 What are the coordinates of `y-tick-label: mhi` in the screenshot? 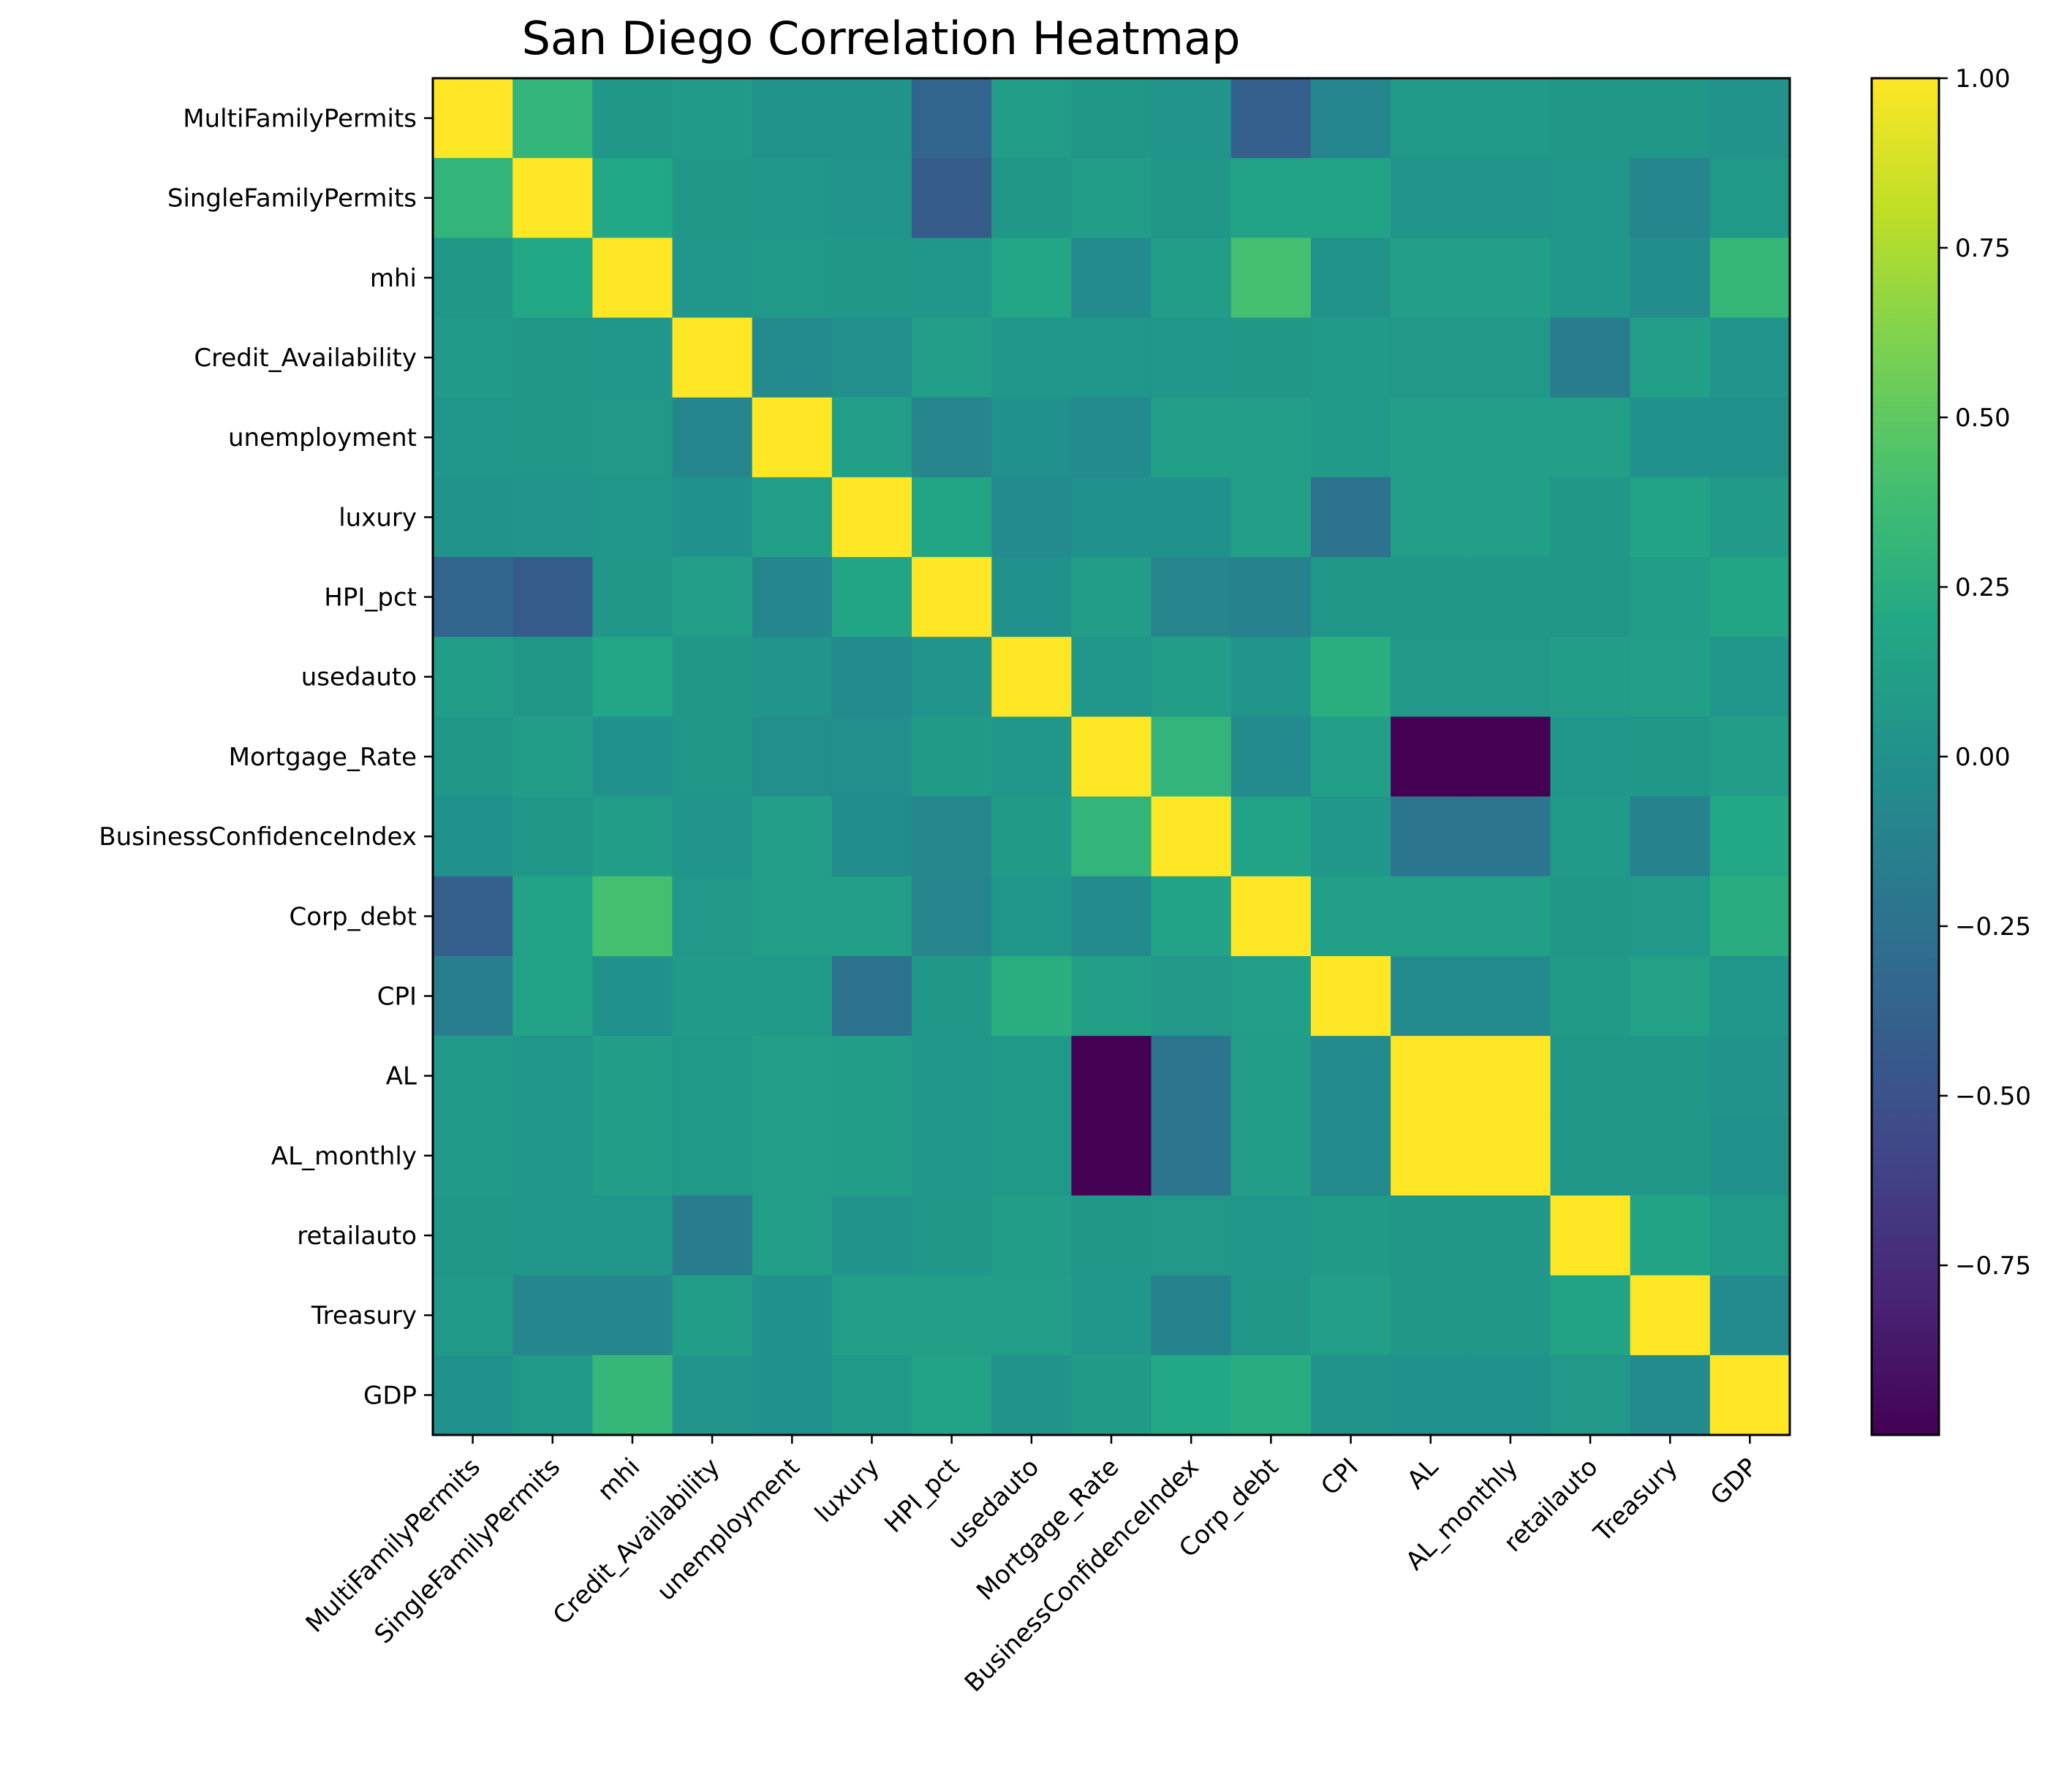 It's located at (394, 278).